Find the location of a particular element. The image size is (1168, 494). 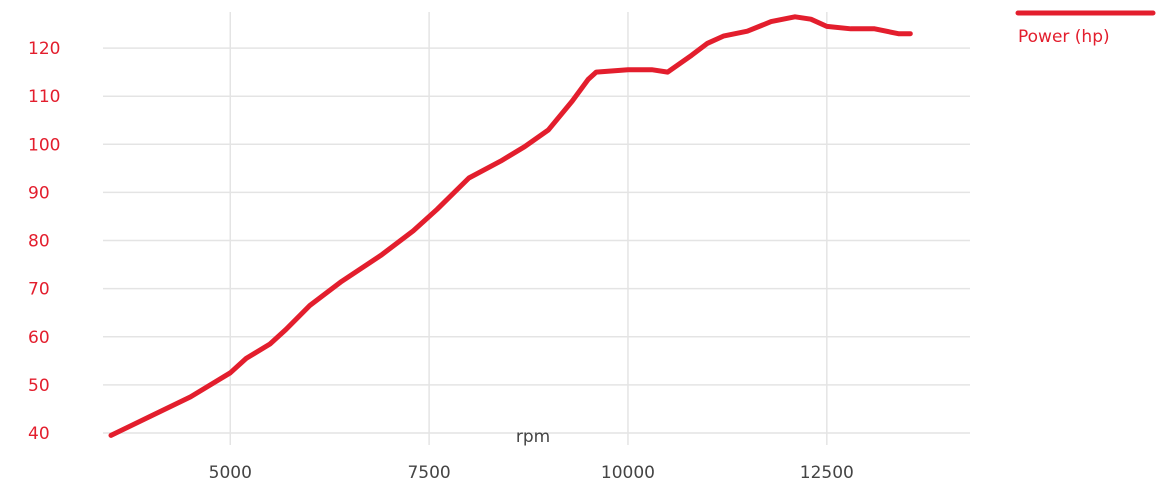

legend-label-power: Power (hp) is located at coordinates (1064, 37).